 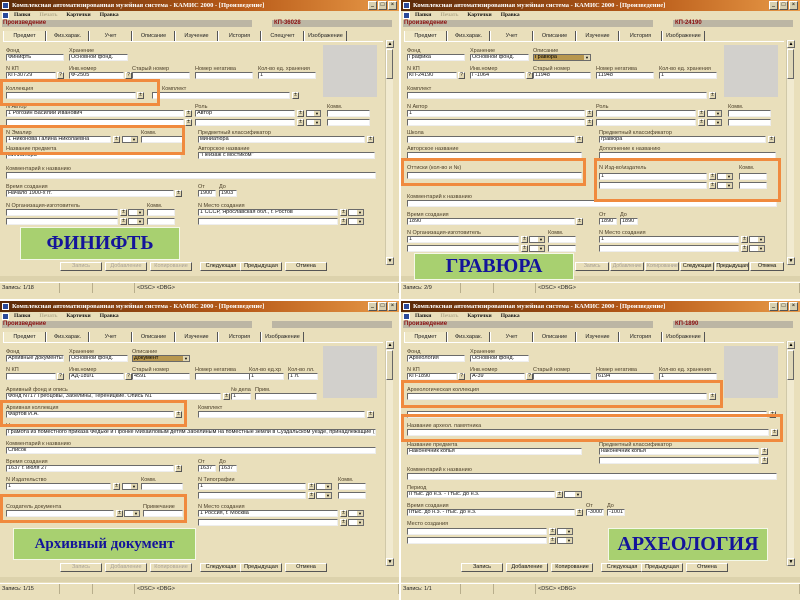 What do you see at coordinates (325, 36) in the screenshot?
I see `tab-8: Изображение` at bounding box center [325, 36].